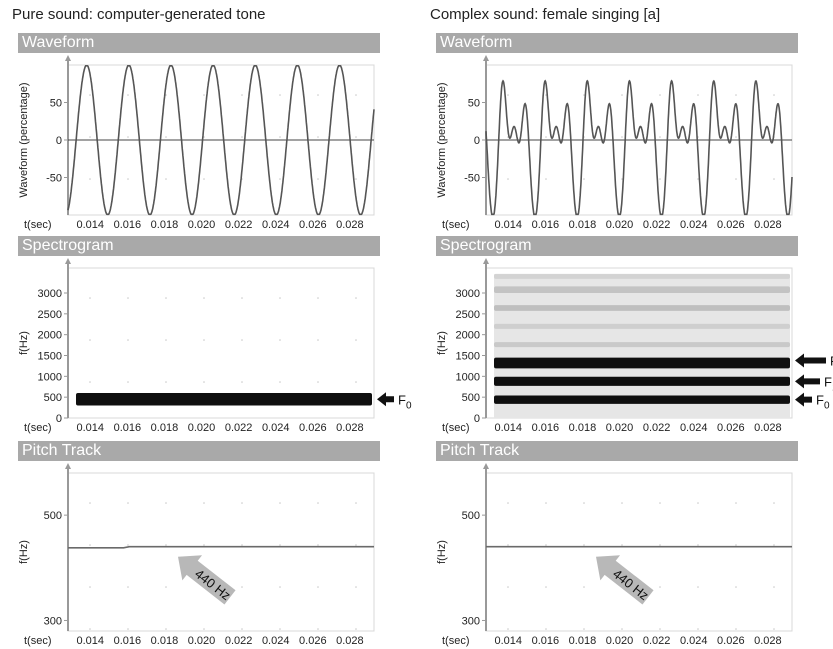  Describe the element at coordinates (807, 381) in the screenshot. I see `formant-arrow` at that location.